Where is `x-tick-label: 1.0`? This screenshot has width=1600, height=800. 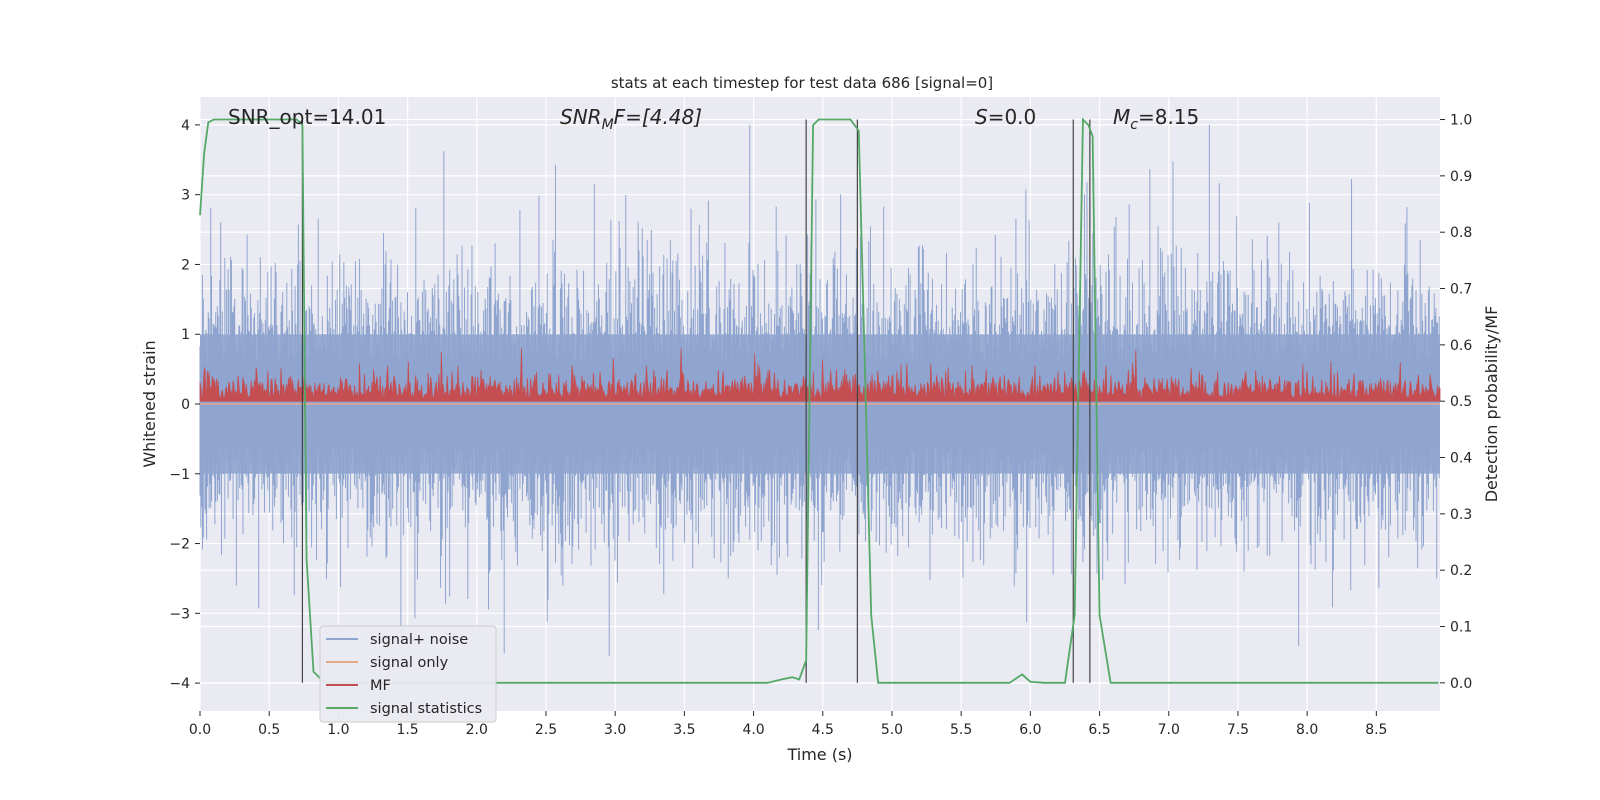
x-tick-label: 1.0 is located at coordinates (338, 730).